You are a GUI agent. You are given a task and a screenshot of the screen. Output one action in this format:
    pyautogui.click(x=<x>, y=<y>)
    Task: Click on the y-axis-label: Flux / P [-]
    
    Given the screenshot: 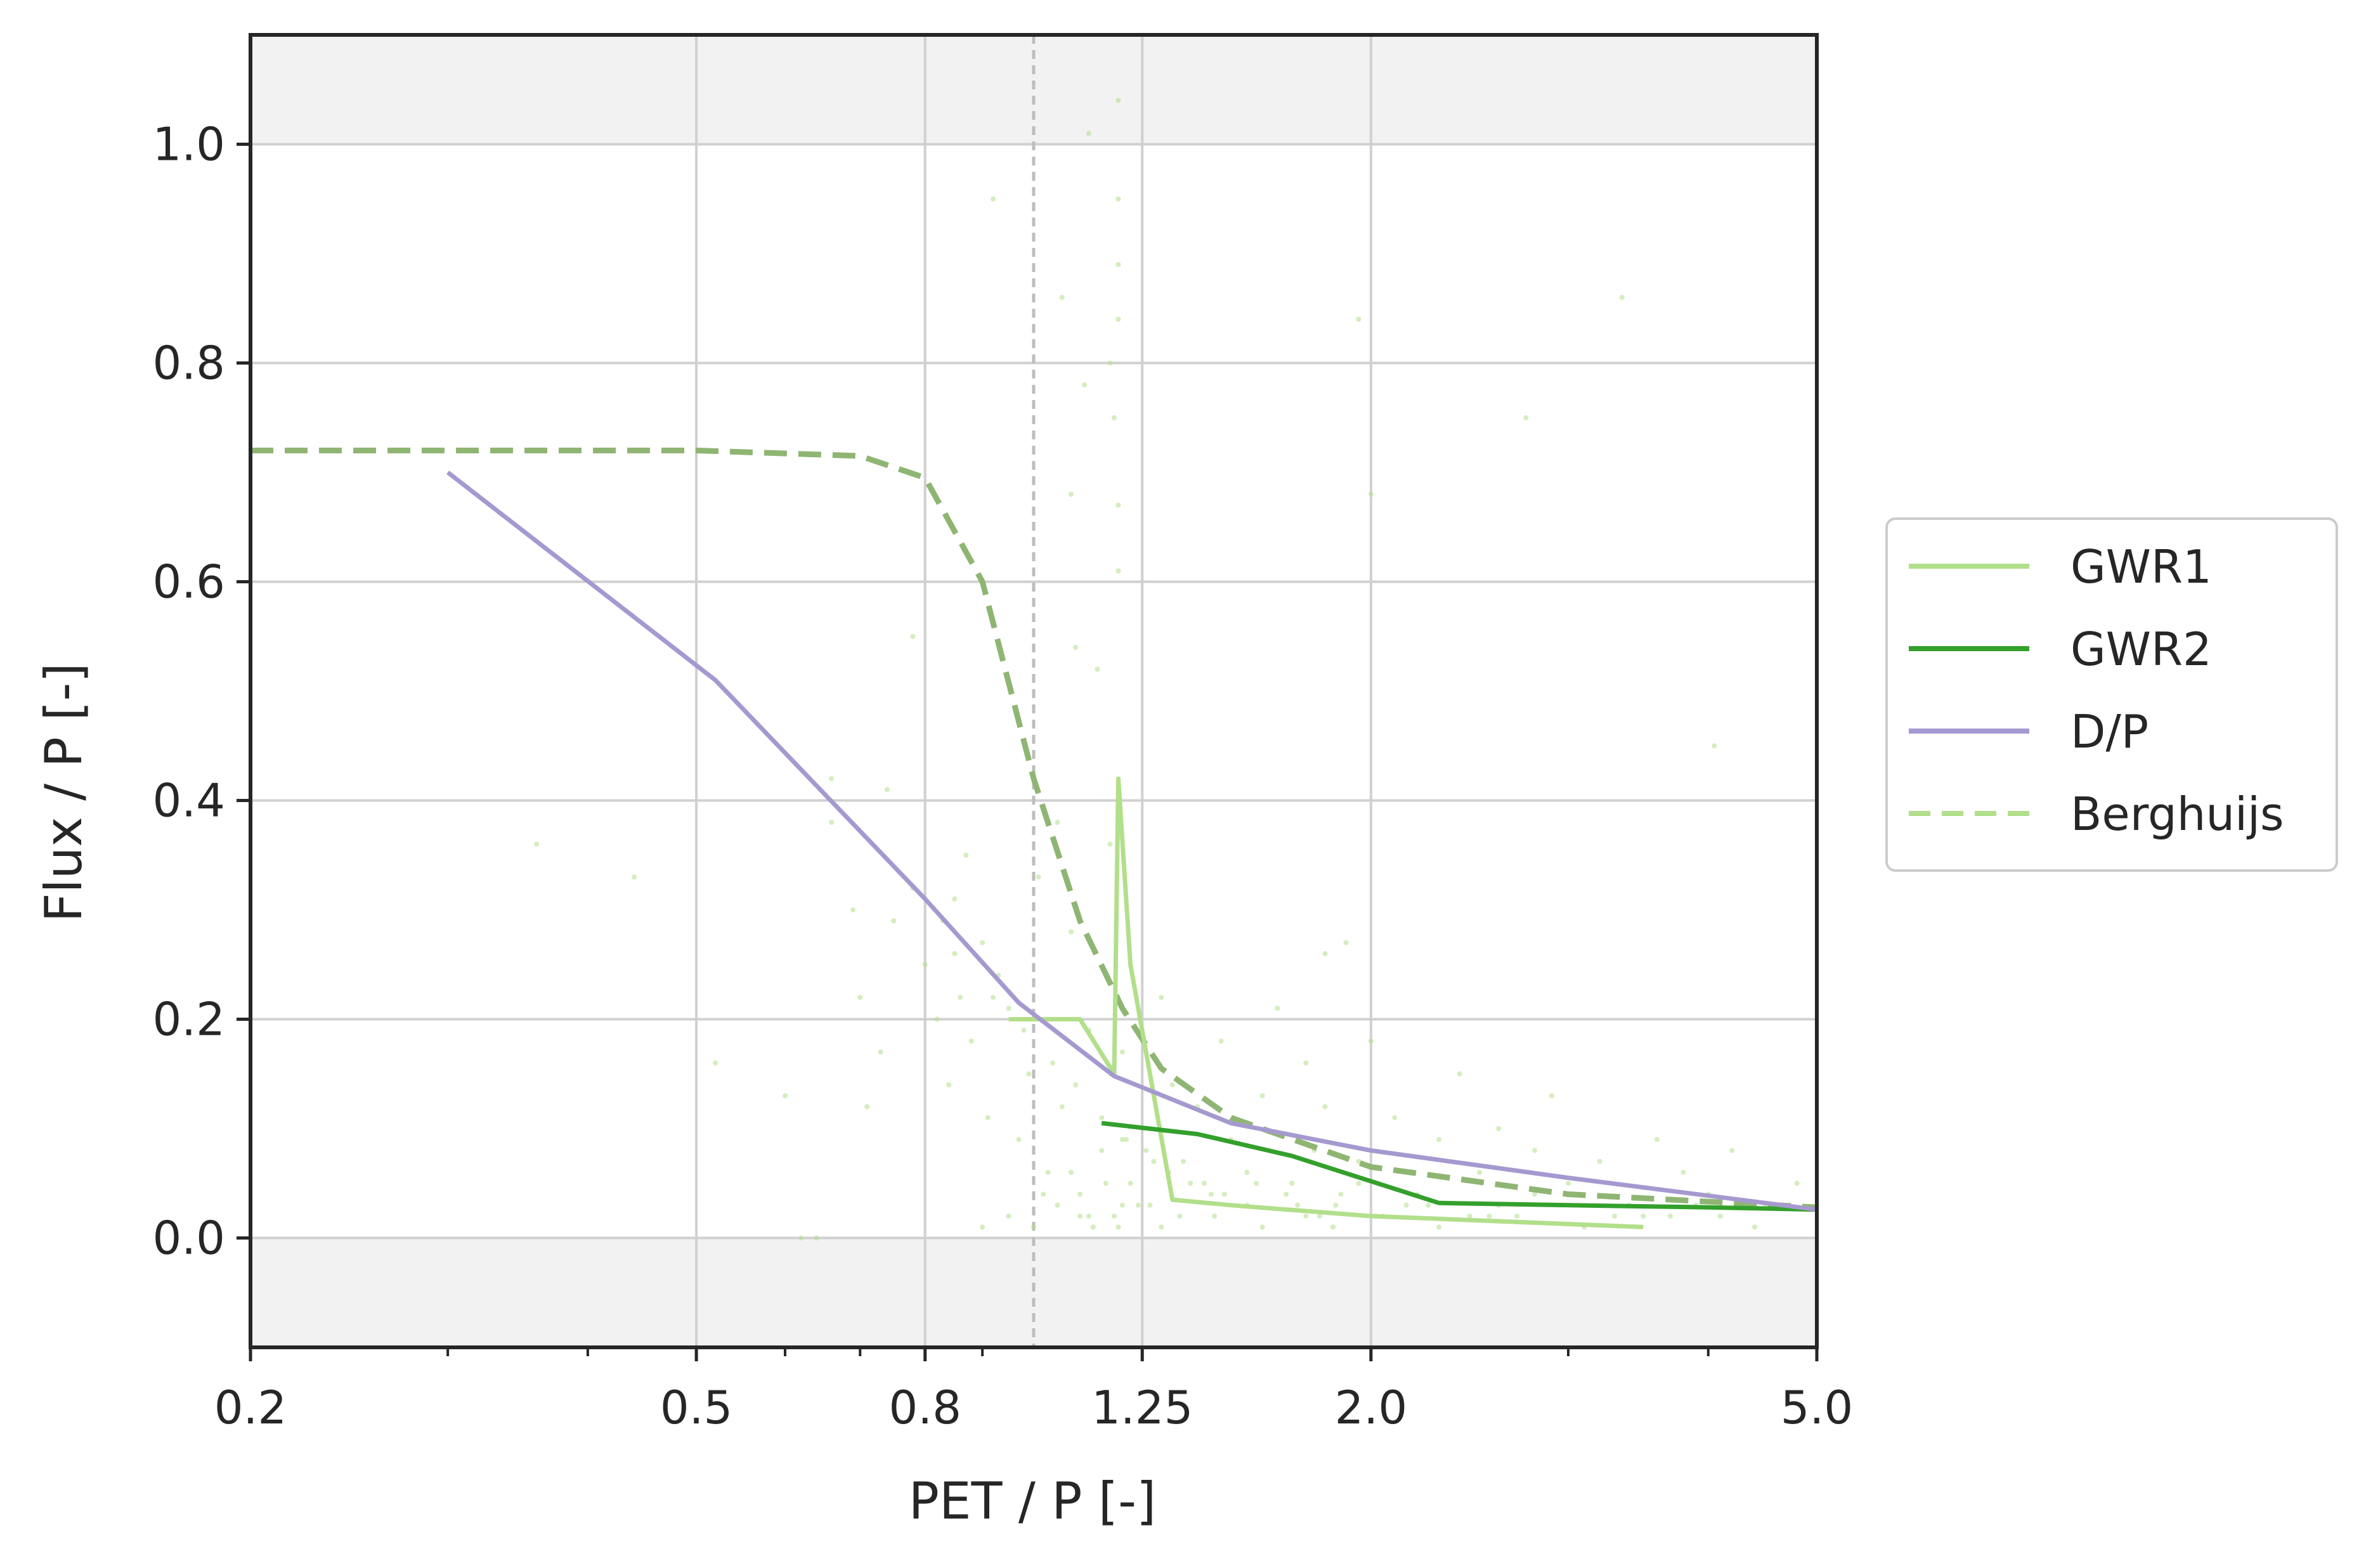 What is the action you would take?
    pyautogui.click(x=63, y=792)
    